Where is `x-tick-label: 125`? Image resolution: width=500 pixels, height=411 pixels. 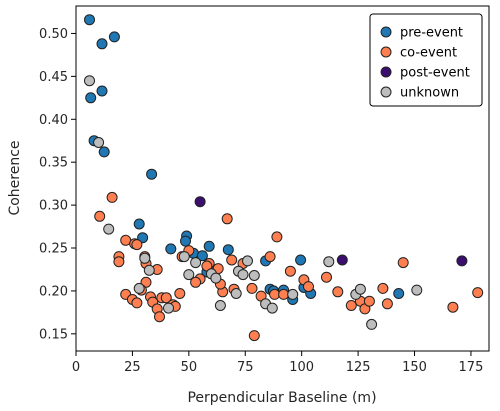
x-tick-label: 125 is located at coordinates (358, 367).